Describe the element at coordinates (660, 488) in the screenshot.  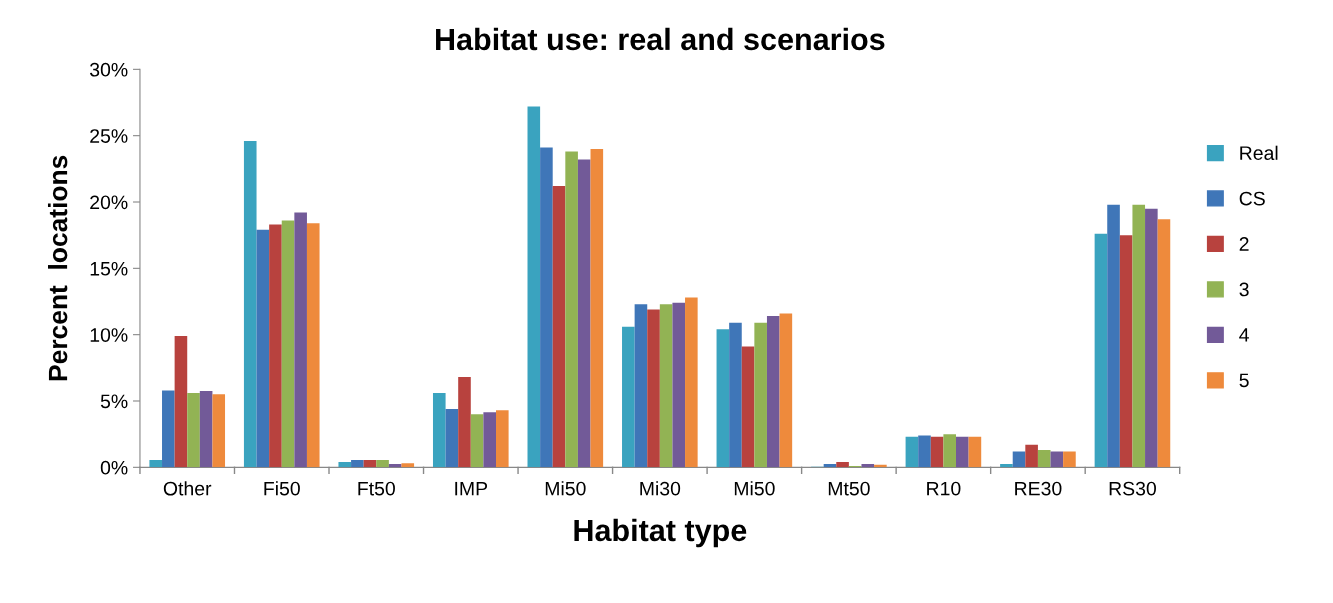
I see `x-tick-label: Mi30` at that location.